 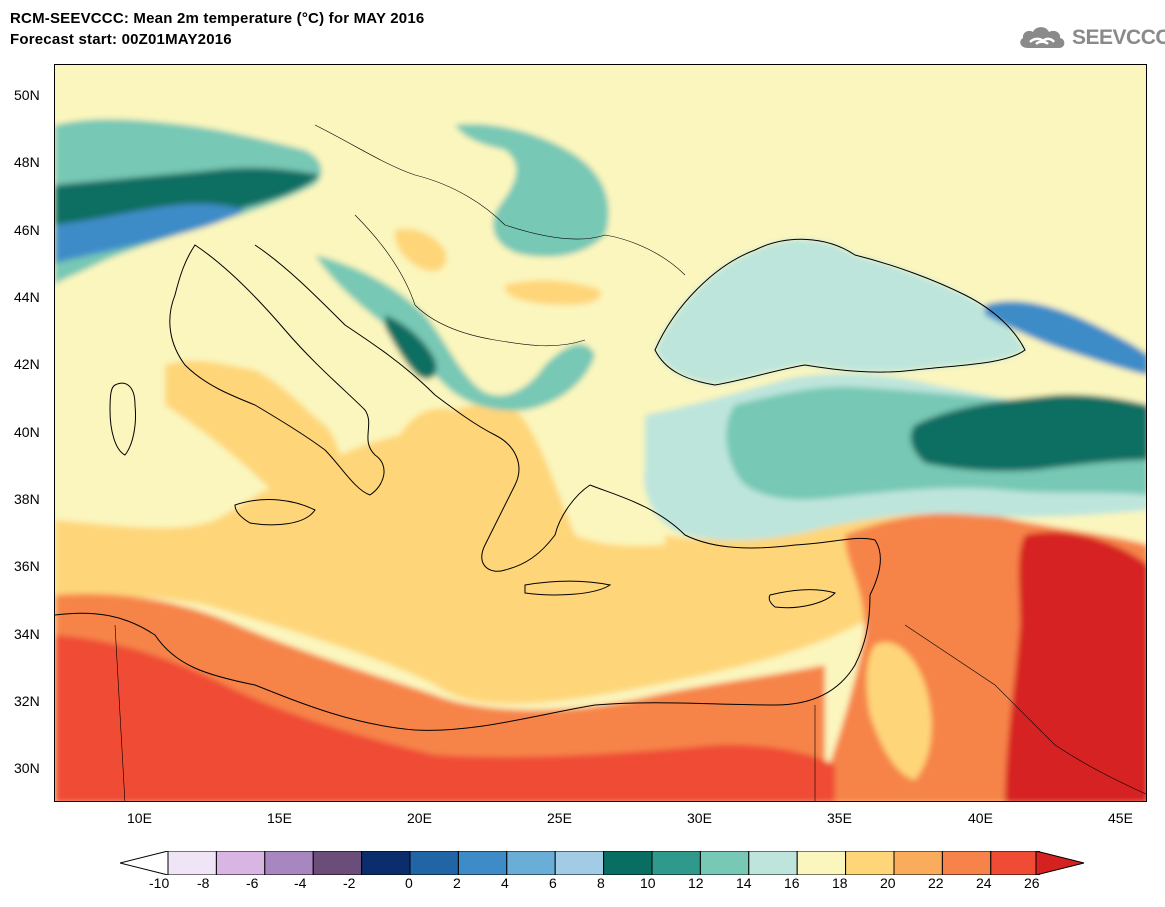 What do you see at coordinates (252, 883) in the screenshot?
I see `colorbar-label: -6` at bounding box center [252, 883].